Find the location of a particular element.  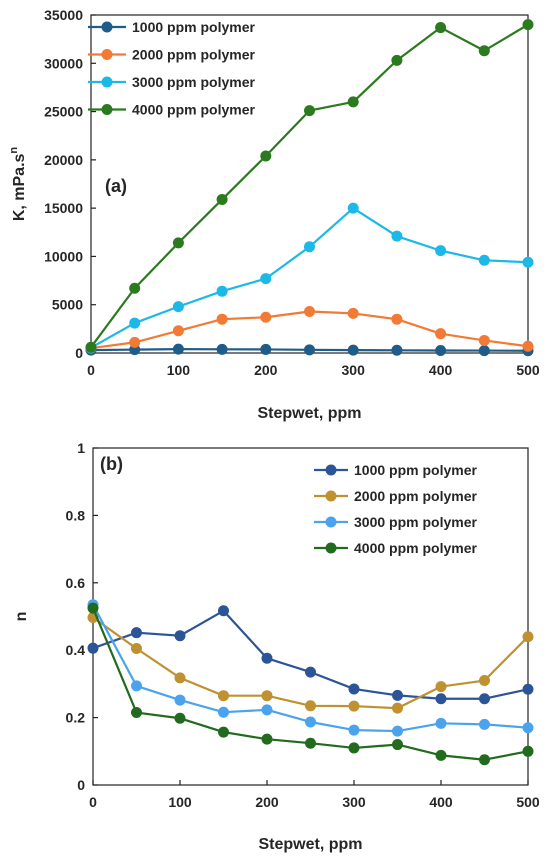

y-tick-label: 0.4 is located at coordinates (76, 650).